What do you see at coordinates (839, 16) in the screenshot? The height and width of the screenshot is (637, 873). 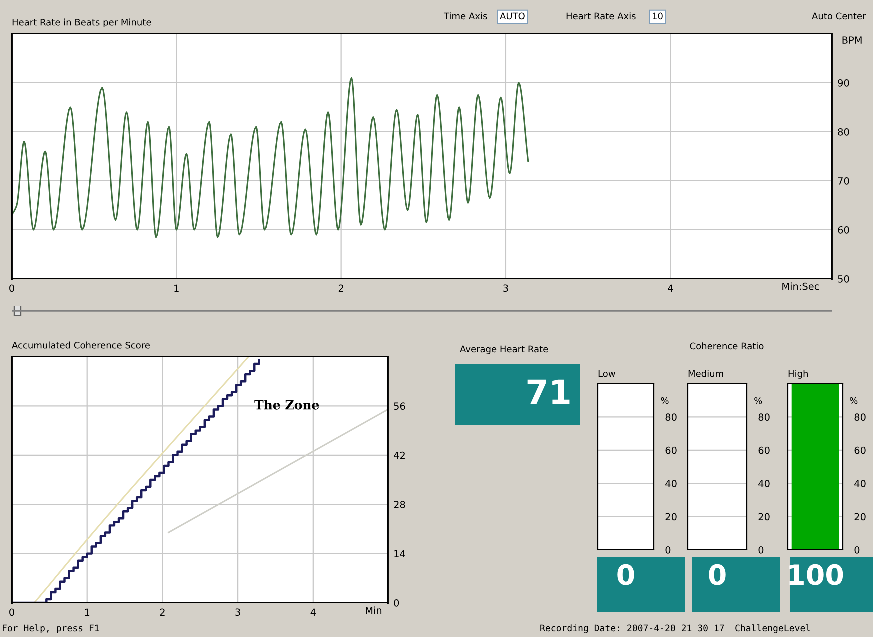 I see `text: Auto Center` at bounding box center [839, 16].